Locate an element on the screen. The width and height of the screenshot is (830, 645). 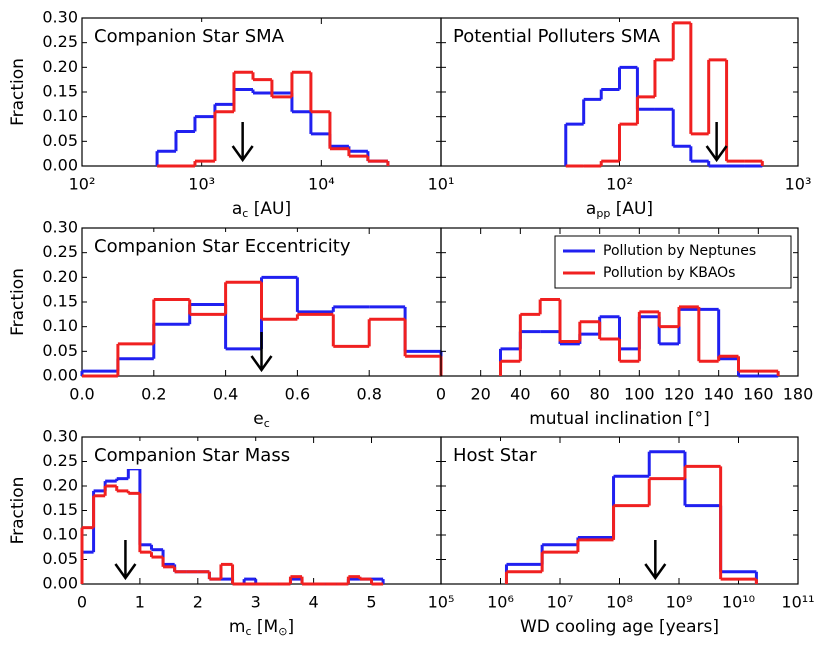
x-axis-label-part: [M is located at coordinates (265, 627).